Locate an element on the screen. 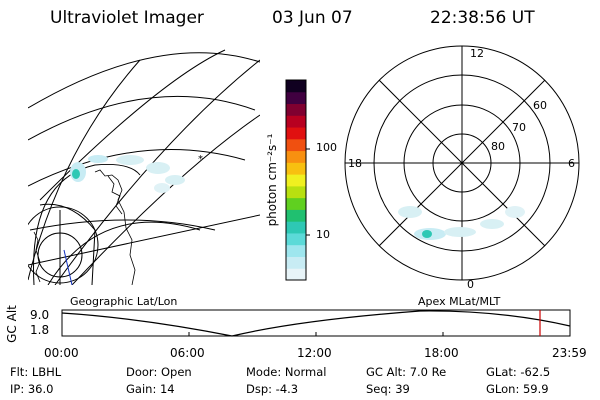 This screenshot has width=600, height=400. altitude-tick-high: 9.0 is located at coordinates (40, 315).